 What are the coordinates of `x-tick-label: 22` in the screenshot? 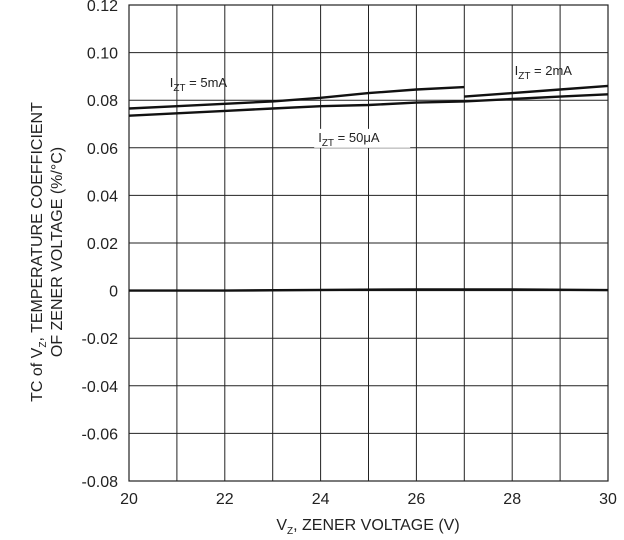 It's located at (225, 499).